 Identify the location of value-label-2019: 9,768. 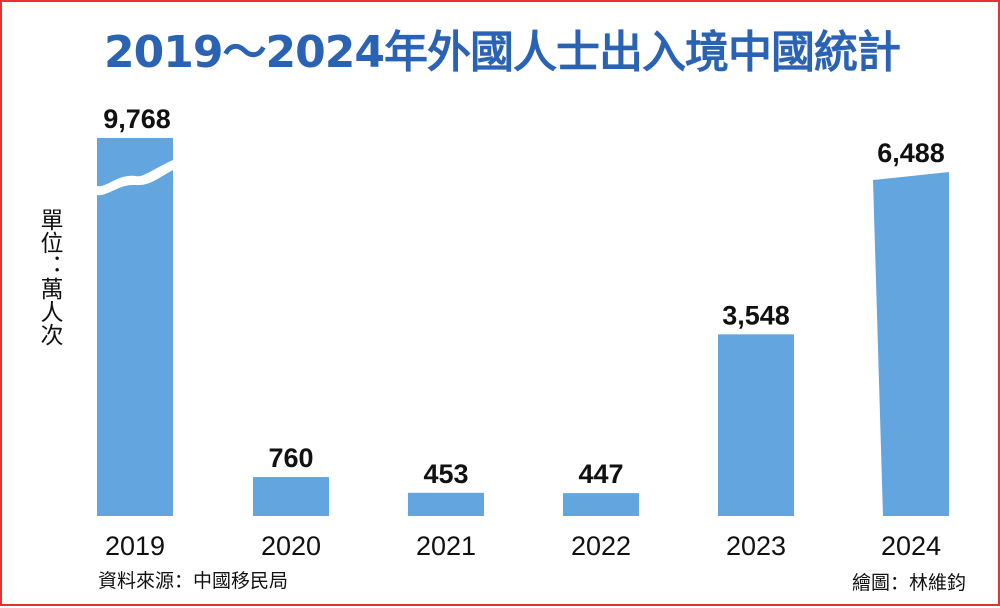
(137, 119).